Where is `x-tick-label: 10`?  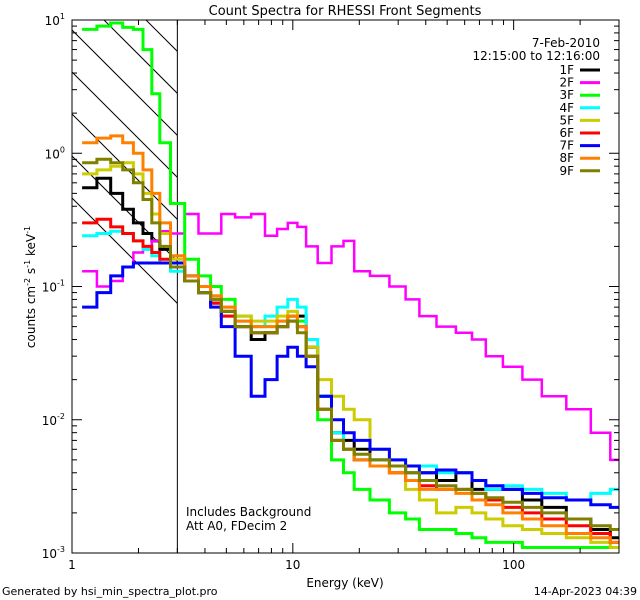 x-tick-label: 10 is located at coordinates (292, 565).